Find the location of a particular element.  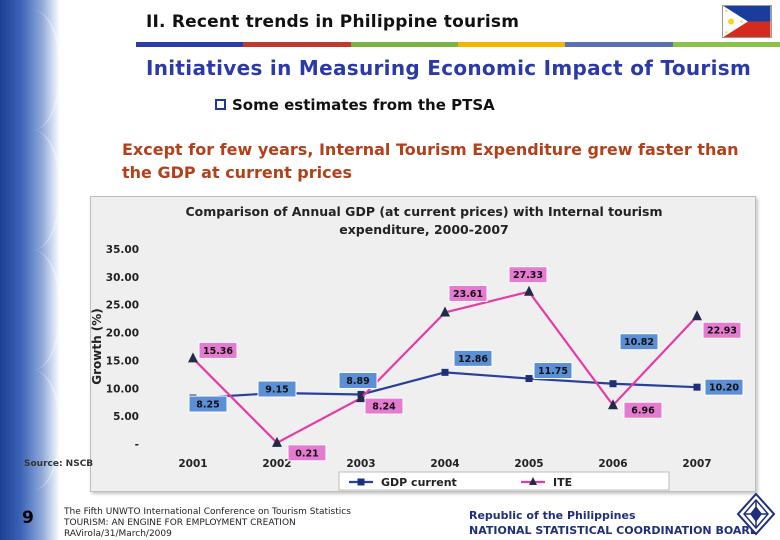

data-label: 15.36 is located at coordinates (218, 351).